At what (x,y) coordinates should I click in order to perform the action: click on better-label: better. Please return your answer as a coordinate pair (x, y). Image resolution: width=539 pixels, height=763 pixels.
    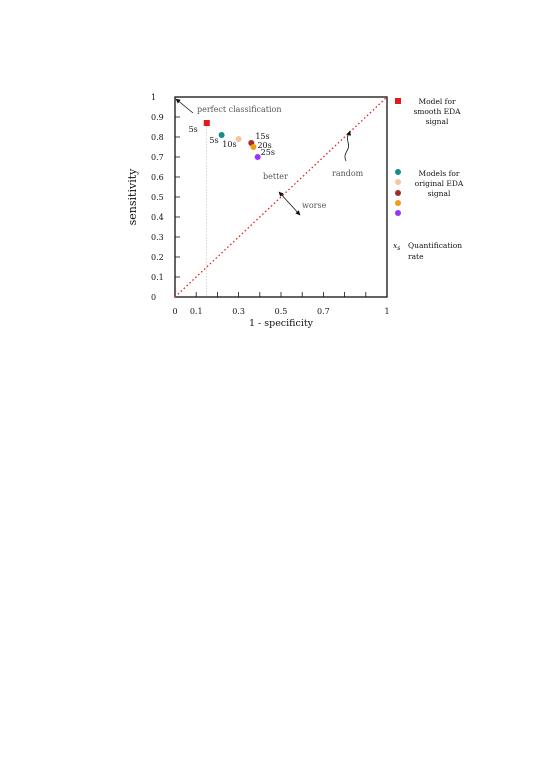
    Looking at the image, I should click on (275, 176).